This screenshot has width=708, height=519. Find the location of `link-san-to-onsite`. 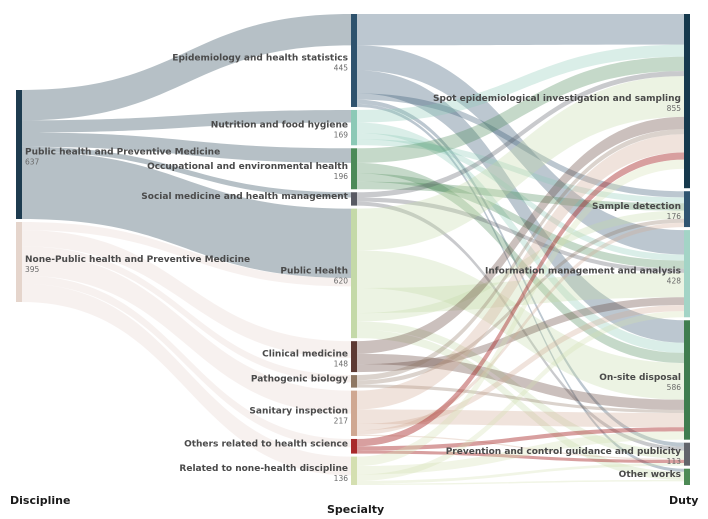

link-san-to-onsite is located at coordinates (520, 418).